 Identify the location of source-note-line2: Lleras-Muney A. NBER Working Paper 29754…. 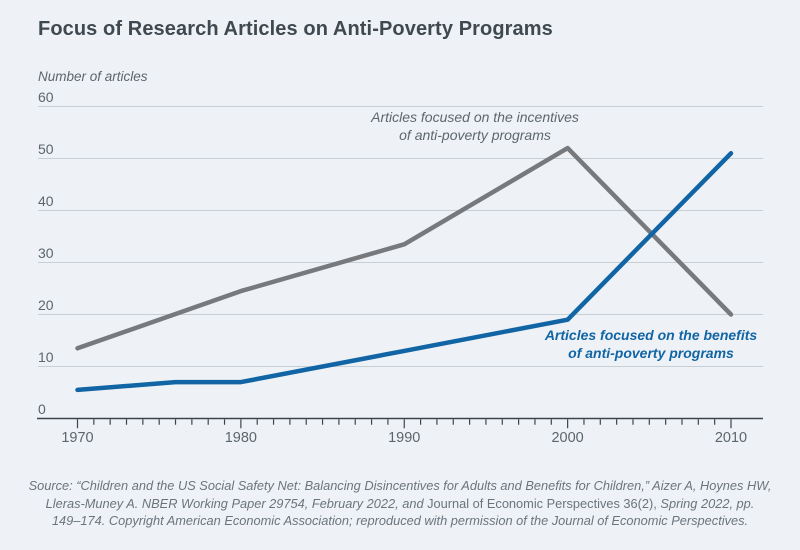
(400, 504).